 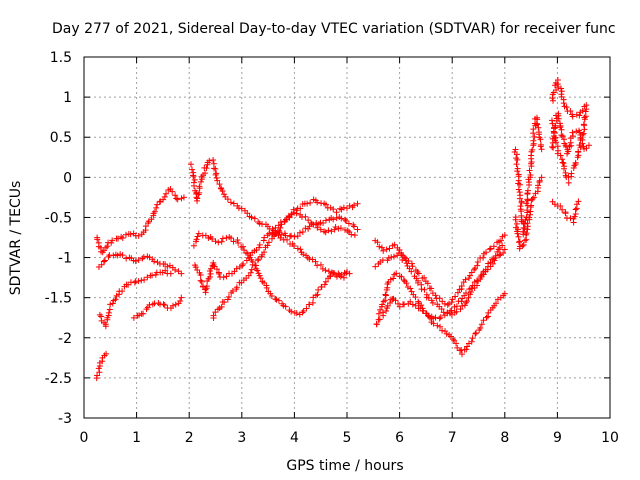 I want to click on series-arc-c, so click(x=135, y=298).